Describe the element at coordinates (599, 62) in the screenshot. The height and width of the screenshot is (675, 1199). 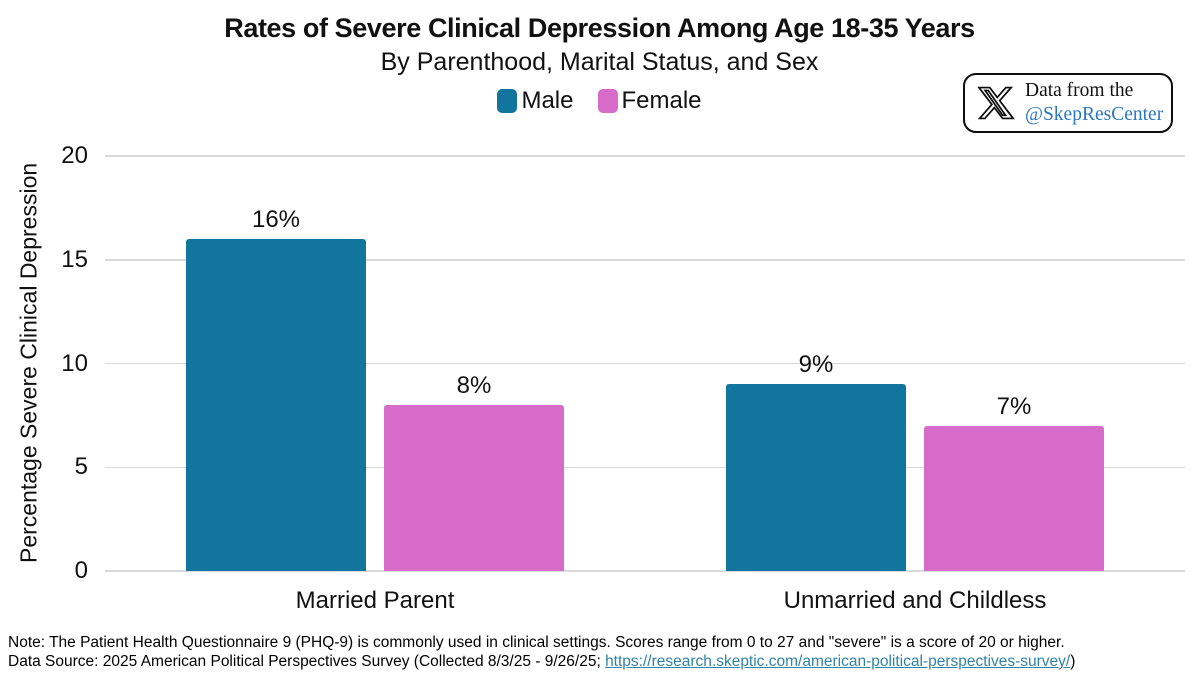
I see `page-subtitle: By Parenthood, Marital Status, and Sex` at that location.